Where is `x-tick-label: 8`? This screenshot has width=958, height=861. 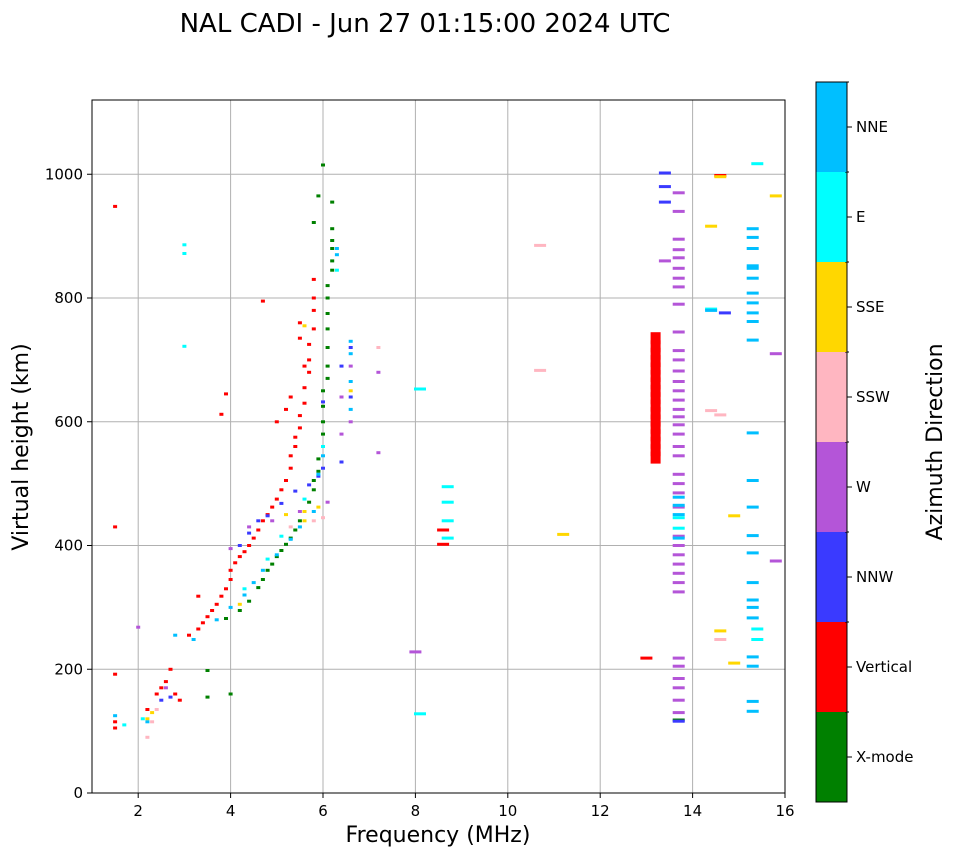 x-tick-label: 8 is located at coordinates (416, 811).